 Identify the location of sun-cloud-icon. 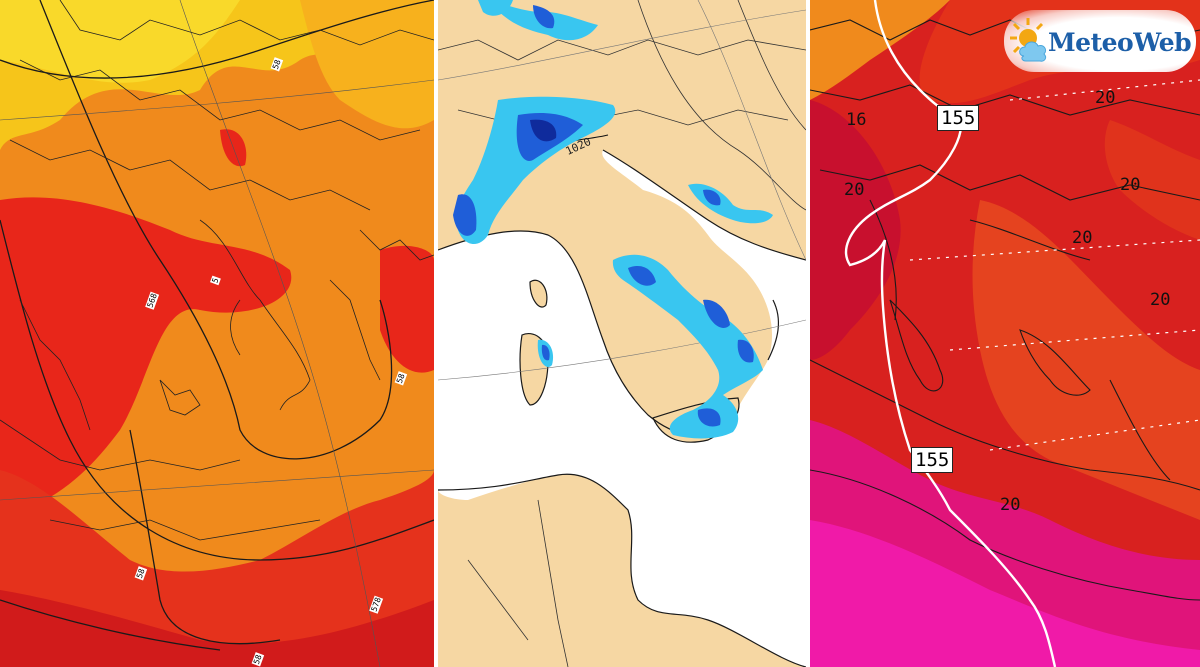
(1028, 40).